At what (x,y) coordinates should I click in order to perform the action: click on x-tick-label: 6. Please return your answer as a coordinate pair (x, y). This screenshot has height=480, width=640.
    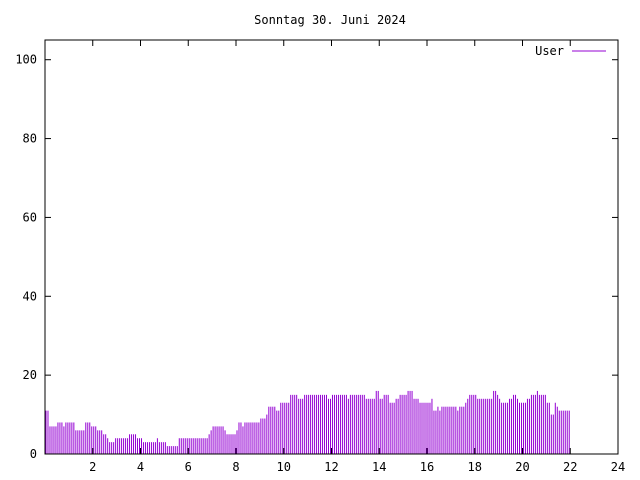
    Looking at the image, I should click on (188, 467).